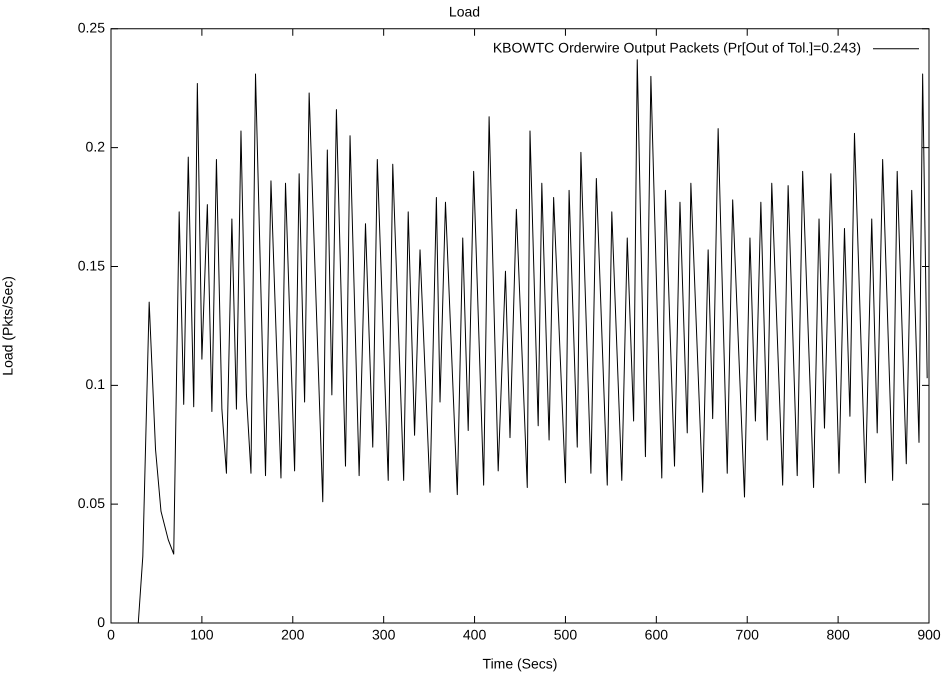  What do you see at coordinates (656, 634) in the screenshot?
I see `x-tick-label: 600` at bounding box center [656, 634].